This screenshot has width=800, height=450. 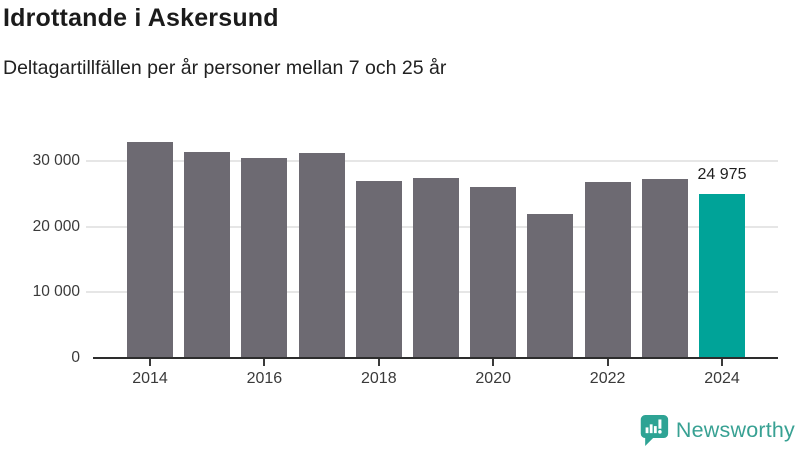 What do you see at coordinates (607, 362) in the screenshot?
I see `x-tick-2022` at bounding box center [607, 362].